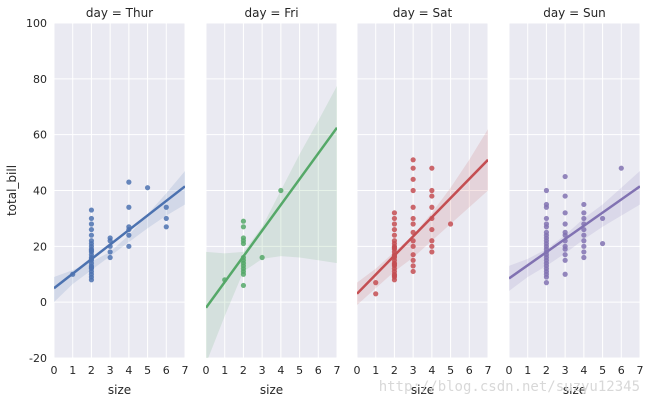  What do you see at coordinates (423, 13) in the screenshot?
I see `panel-title: day = Sat` at bounding box center [423, 13].